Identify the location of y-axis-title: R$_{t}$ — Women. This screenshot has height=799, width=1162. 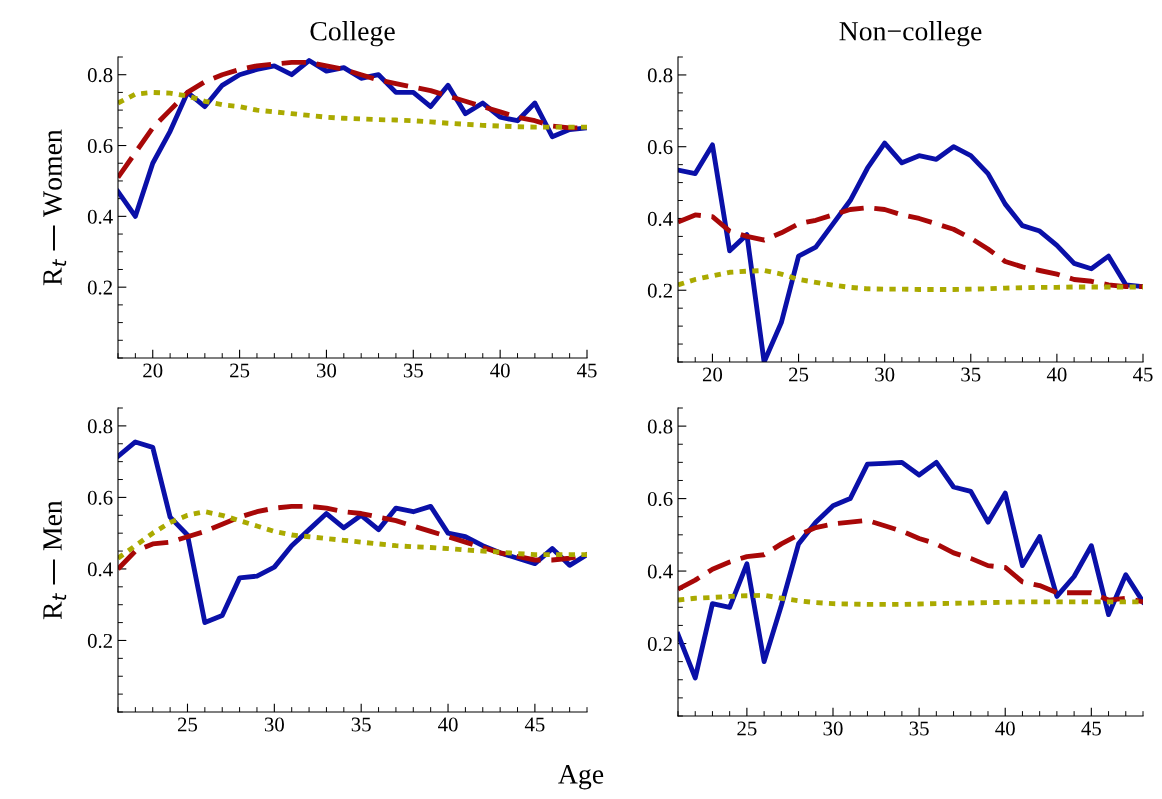
(55, 207).